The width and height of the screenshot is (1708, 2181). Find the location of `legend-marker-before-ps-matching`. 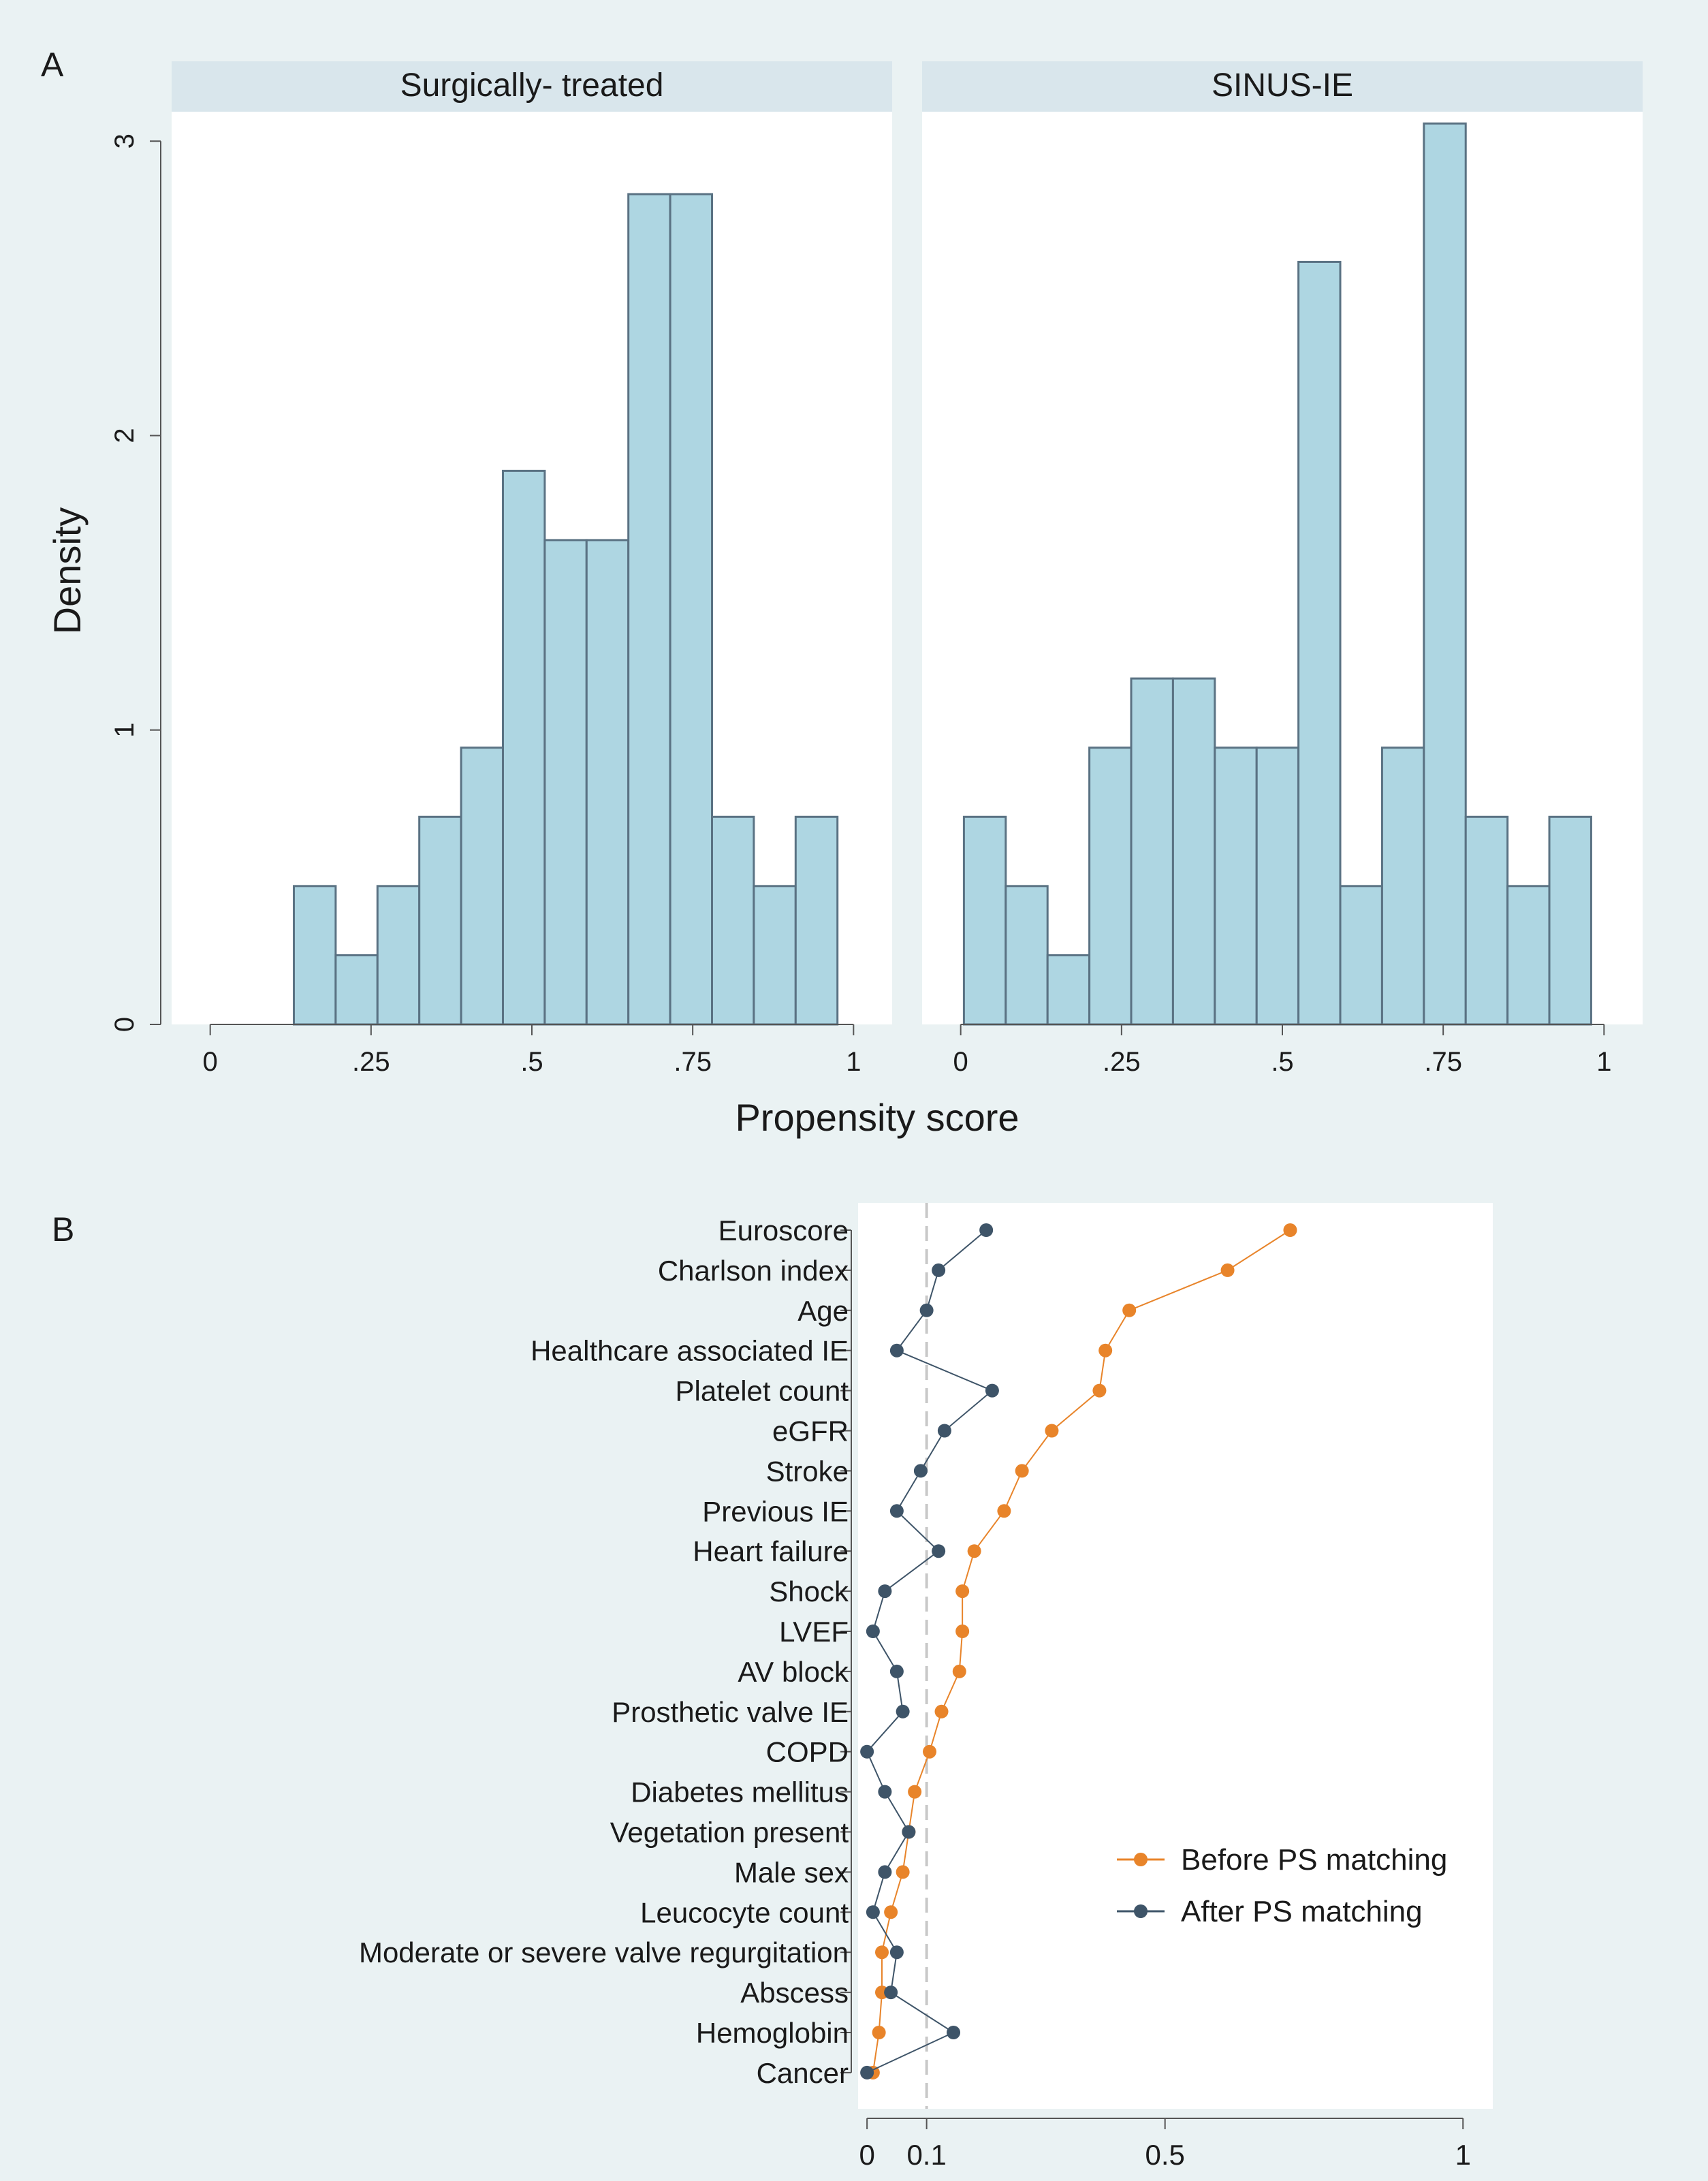

legend-marker-before-ps-matching is located at coordinates (1141, 1859).